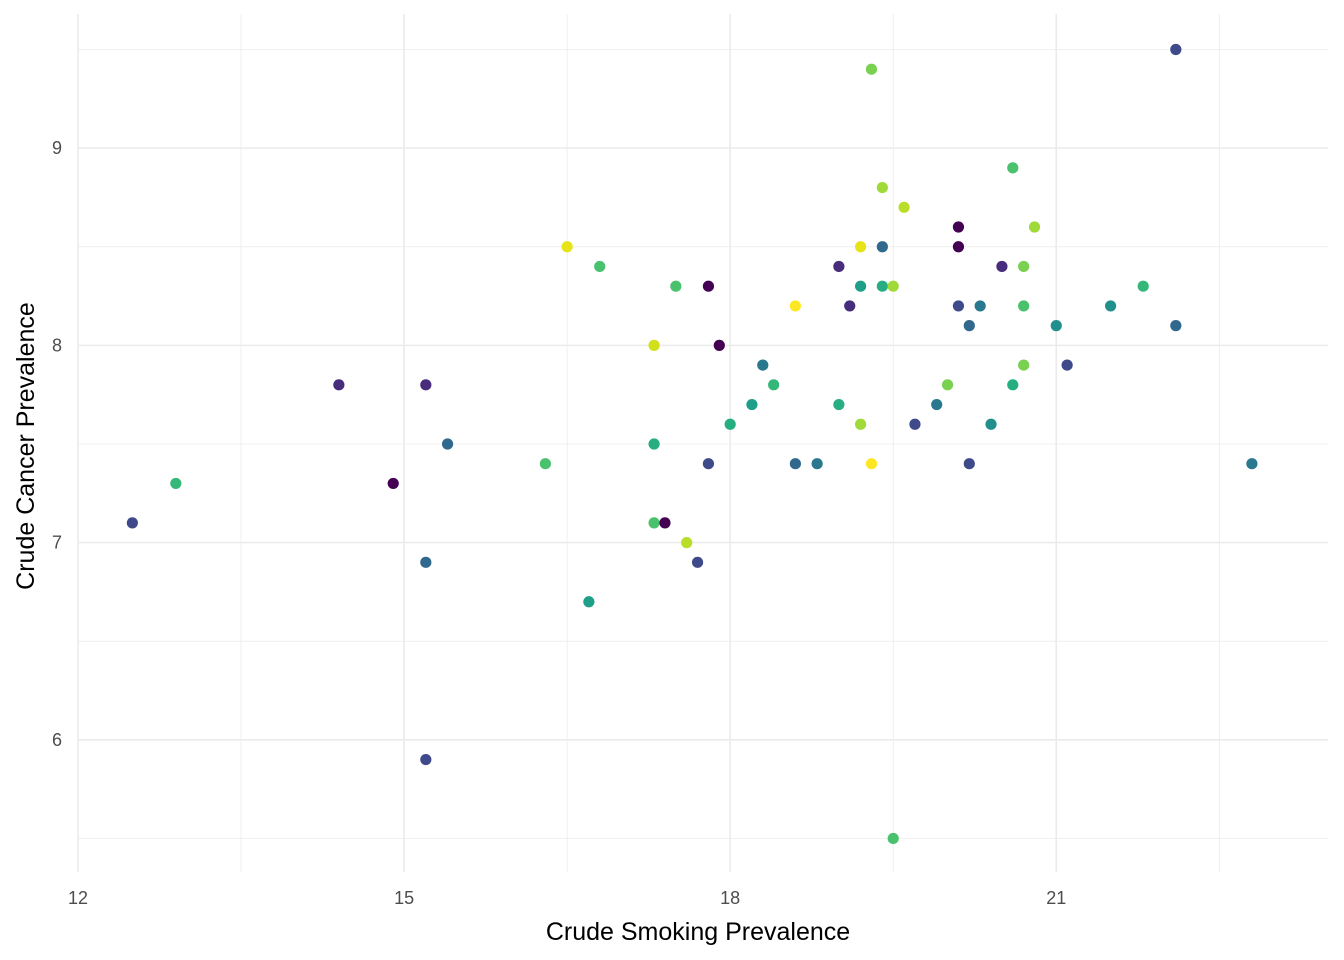 This screenshot has height=960, width=1344. Describe the element at coordinates (1056, 898) in the screenshot. I see `x-tick-label: 21` at that location.